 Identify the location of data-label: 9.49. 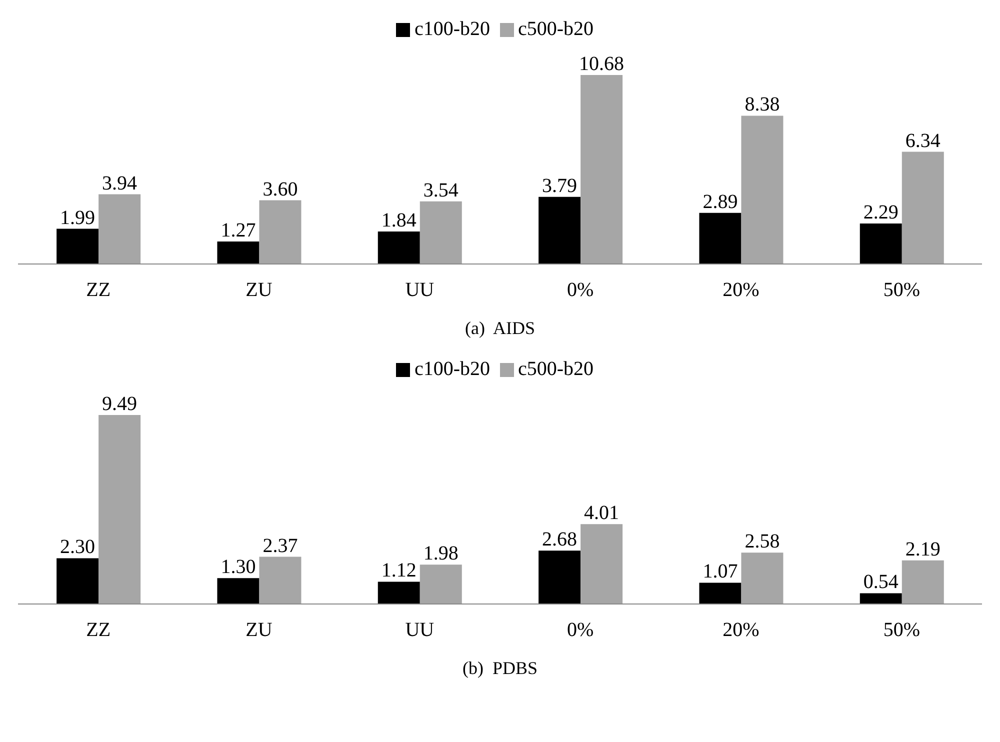
(120, 404).